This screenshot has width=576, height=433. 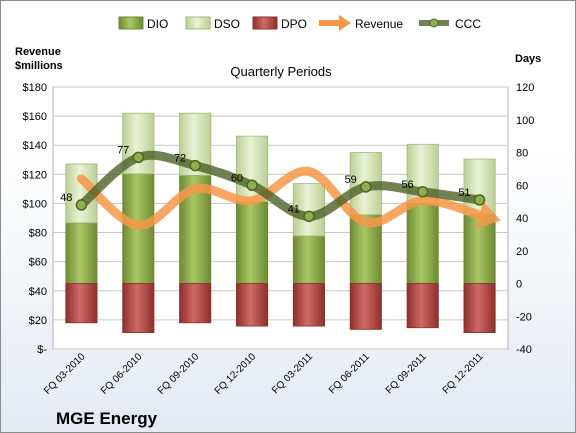 What do you see at coordinates (38, 234) in the screenshot?
I see `left-tick-label: $80` at bounding box center [38, 234].